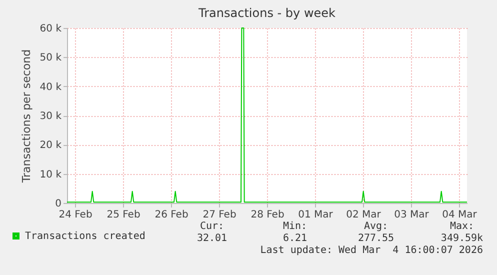  What do you see at coordinates (26, 116) in the screenshot?
I see `y-axis-title: Transactions per second` at bounding box center [26, 116].